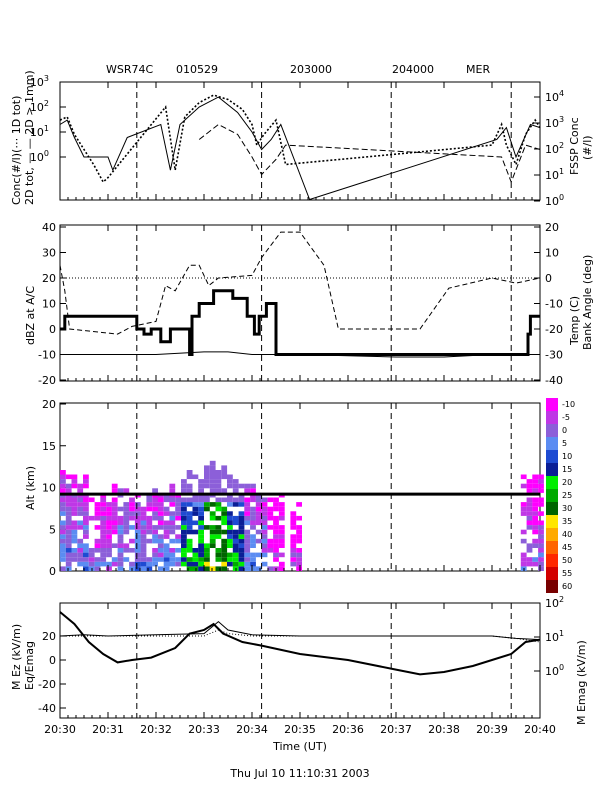 The width and height of the screenshot is (600, 804). I want to click on conc-plot: 103 102 101 100 104 103 102 101 100, so click(297, 141).